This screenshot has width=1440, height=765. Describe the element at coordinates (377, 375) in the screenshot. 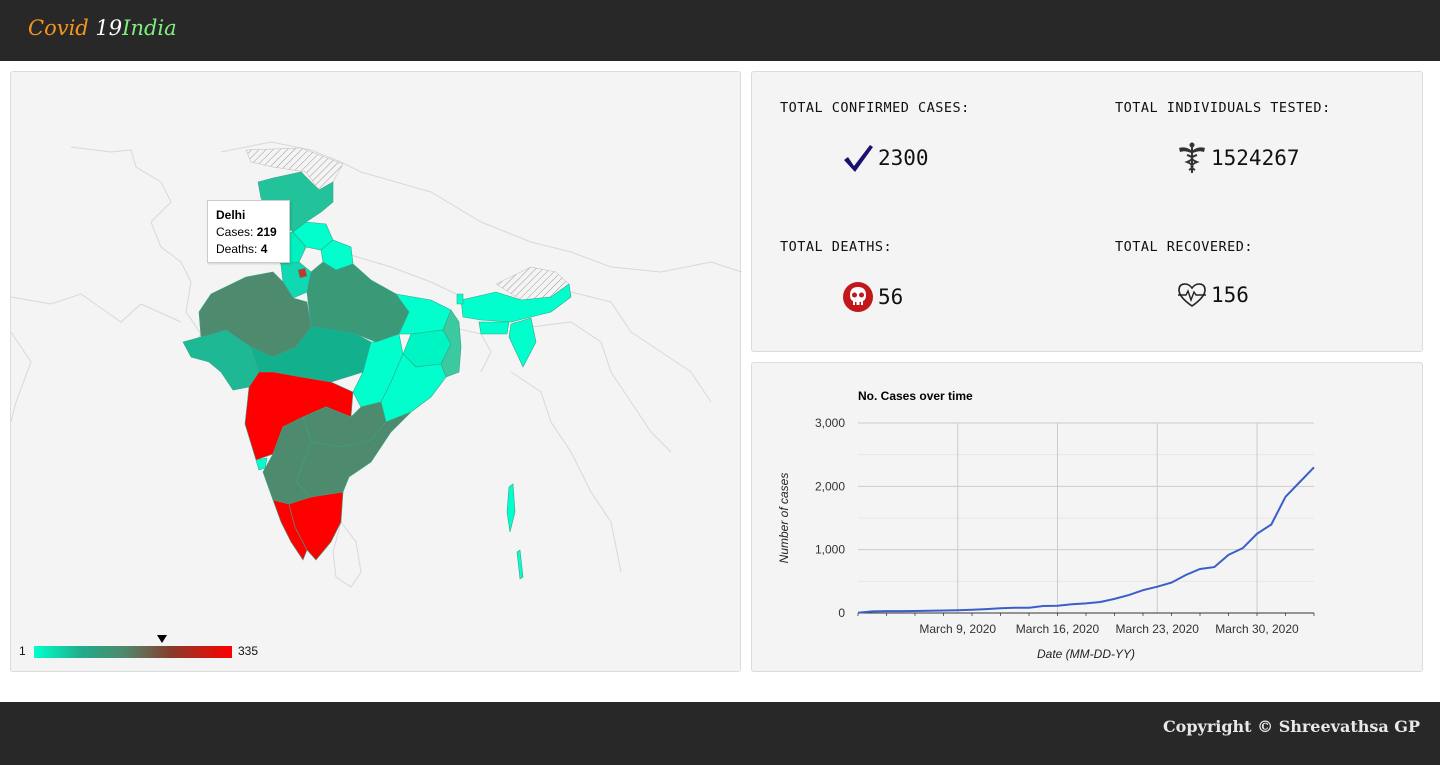

I see `india-states` at that location.